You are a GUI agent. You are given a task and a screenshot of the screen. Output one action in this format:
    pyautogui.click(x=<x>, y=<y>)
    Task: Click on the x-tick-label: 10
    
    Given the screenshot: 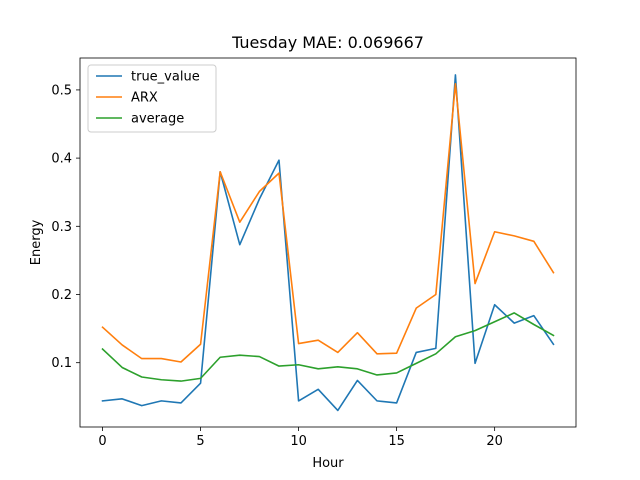 What is the action you would take?
    pyautogui.click(x=298, y=441)
    